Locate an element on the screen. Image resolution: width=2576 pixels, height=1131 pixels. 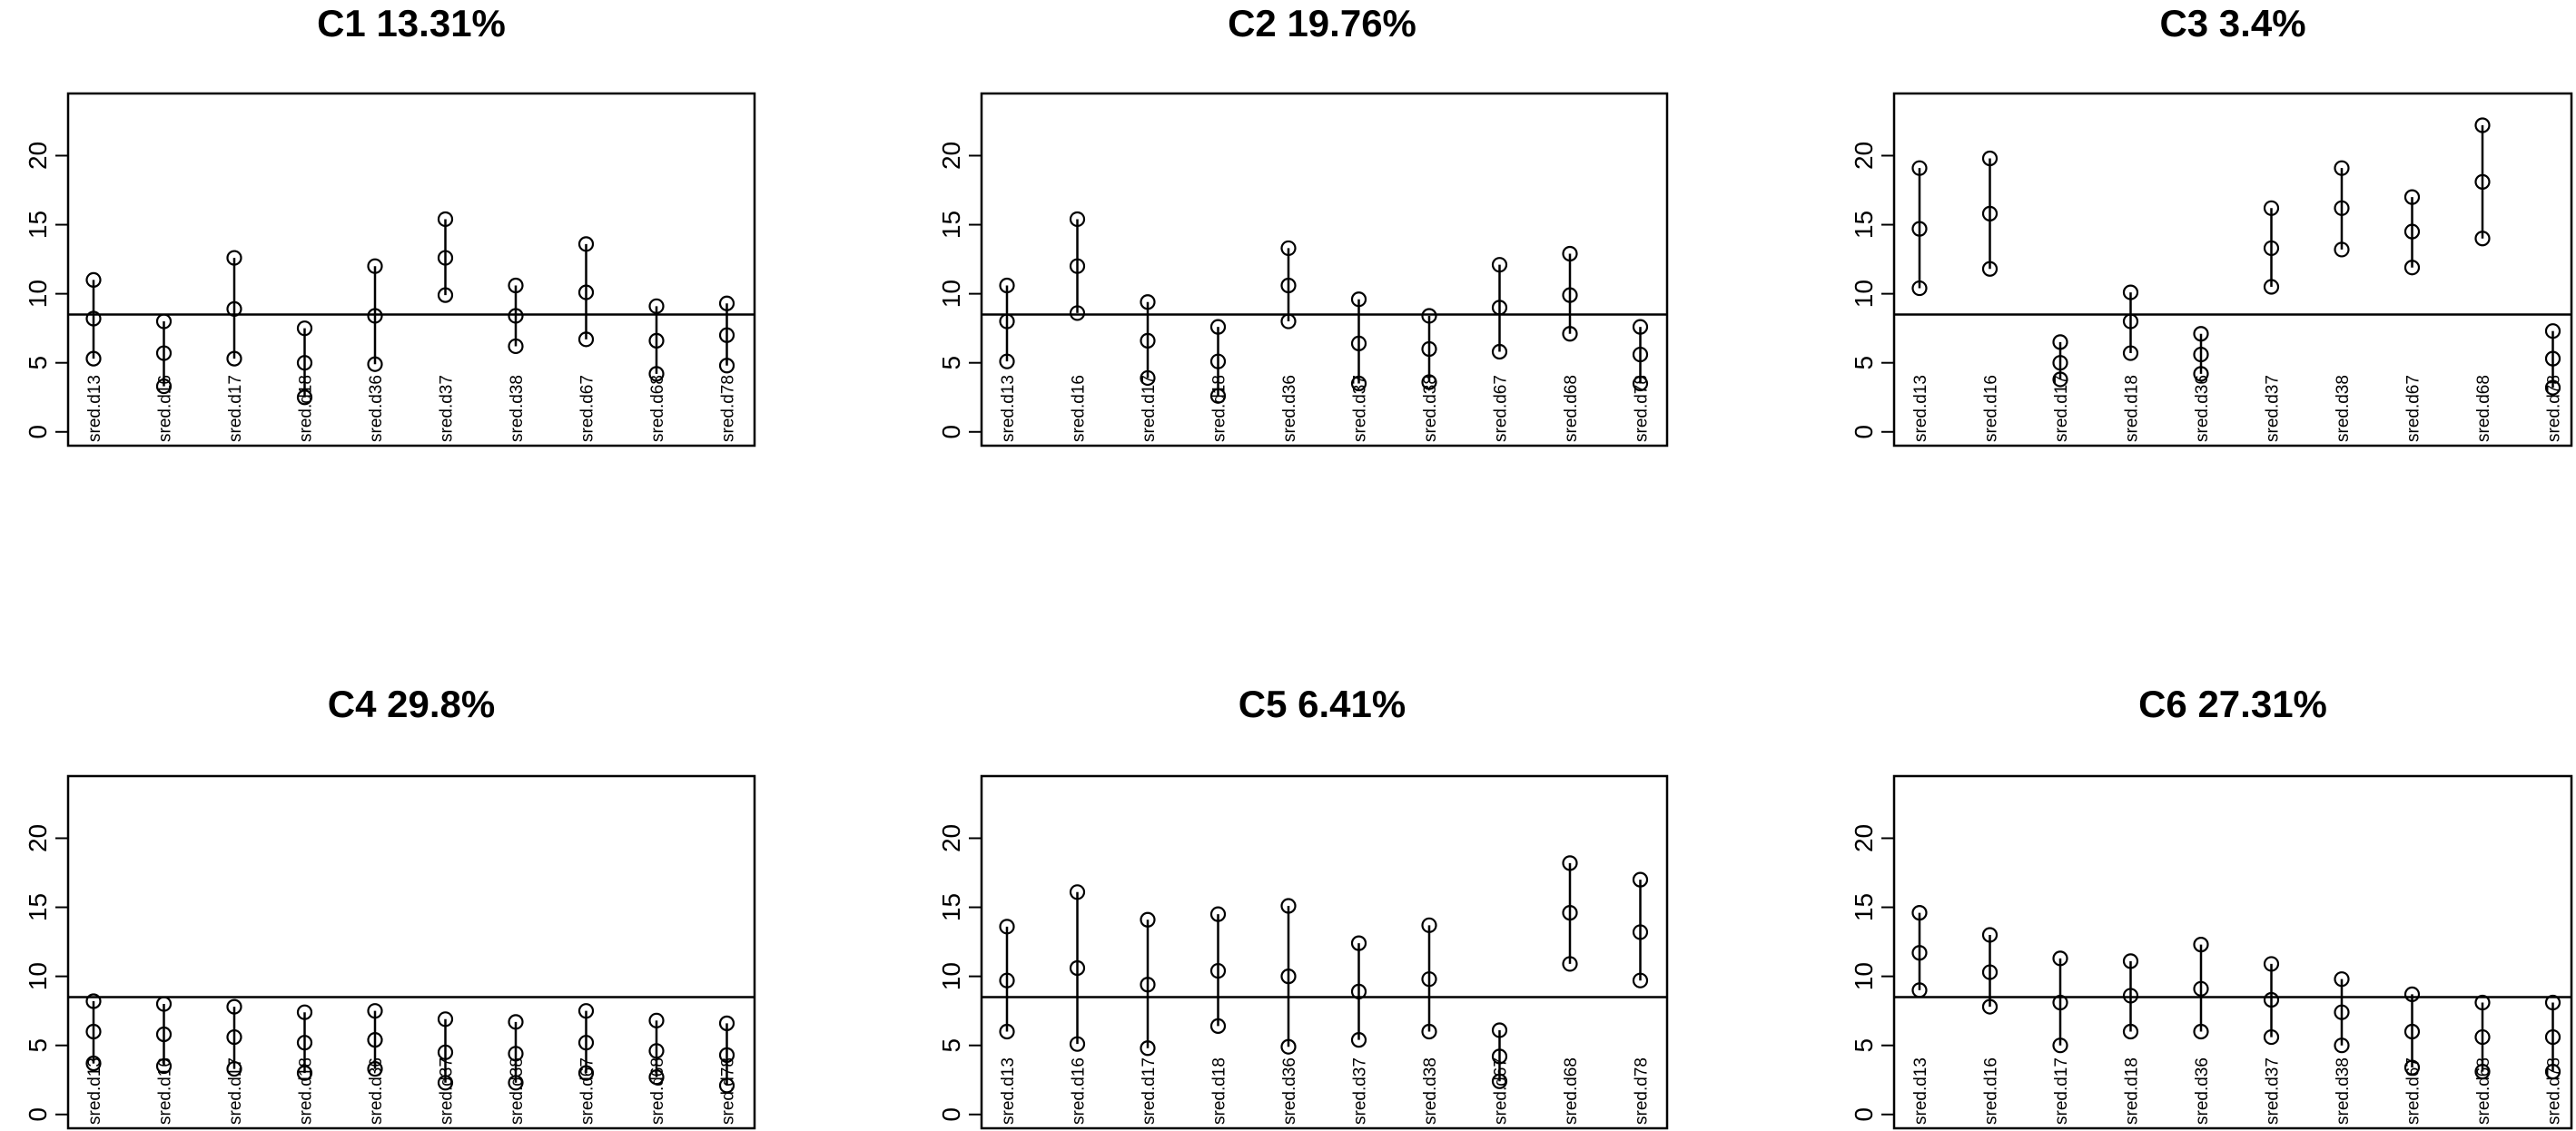
y-tick-label: 5 is located at coordinates (1864, 363).